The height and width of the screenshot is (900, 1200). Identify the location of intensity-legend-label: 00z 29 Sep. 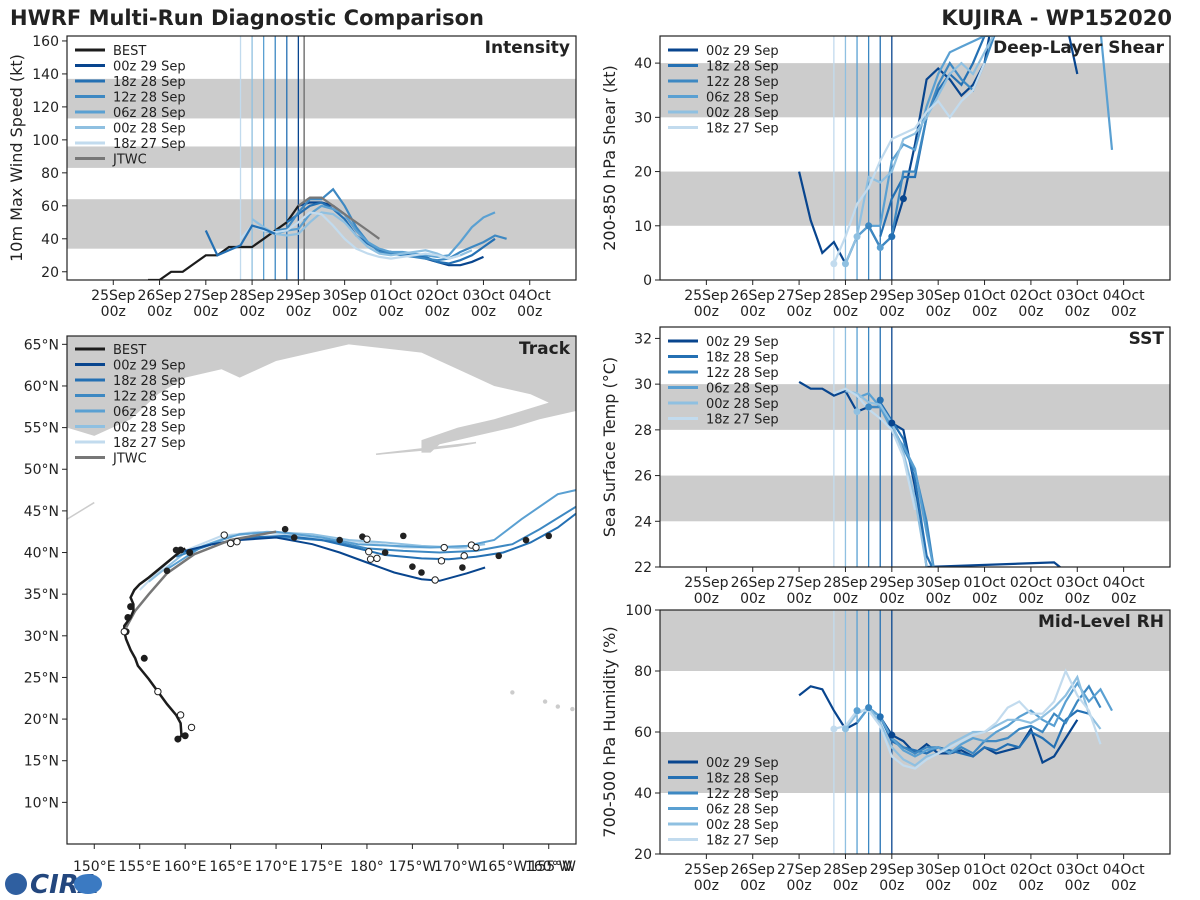
(149, 67).